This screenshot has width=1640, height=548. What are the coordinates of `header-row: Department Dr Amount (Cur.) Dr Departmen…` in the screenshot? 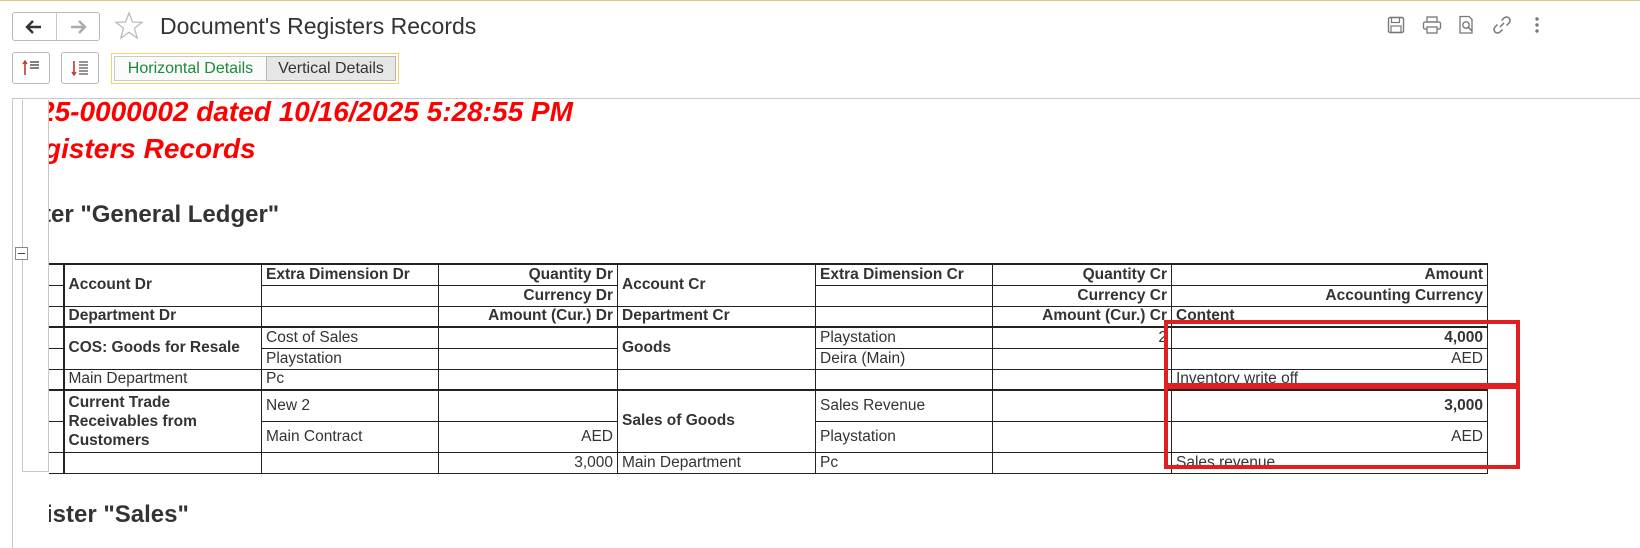 It's located at (768, 316).